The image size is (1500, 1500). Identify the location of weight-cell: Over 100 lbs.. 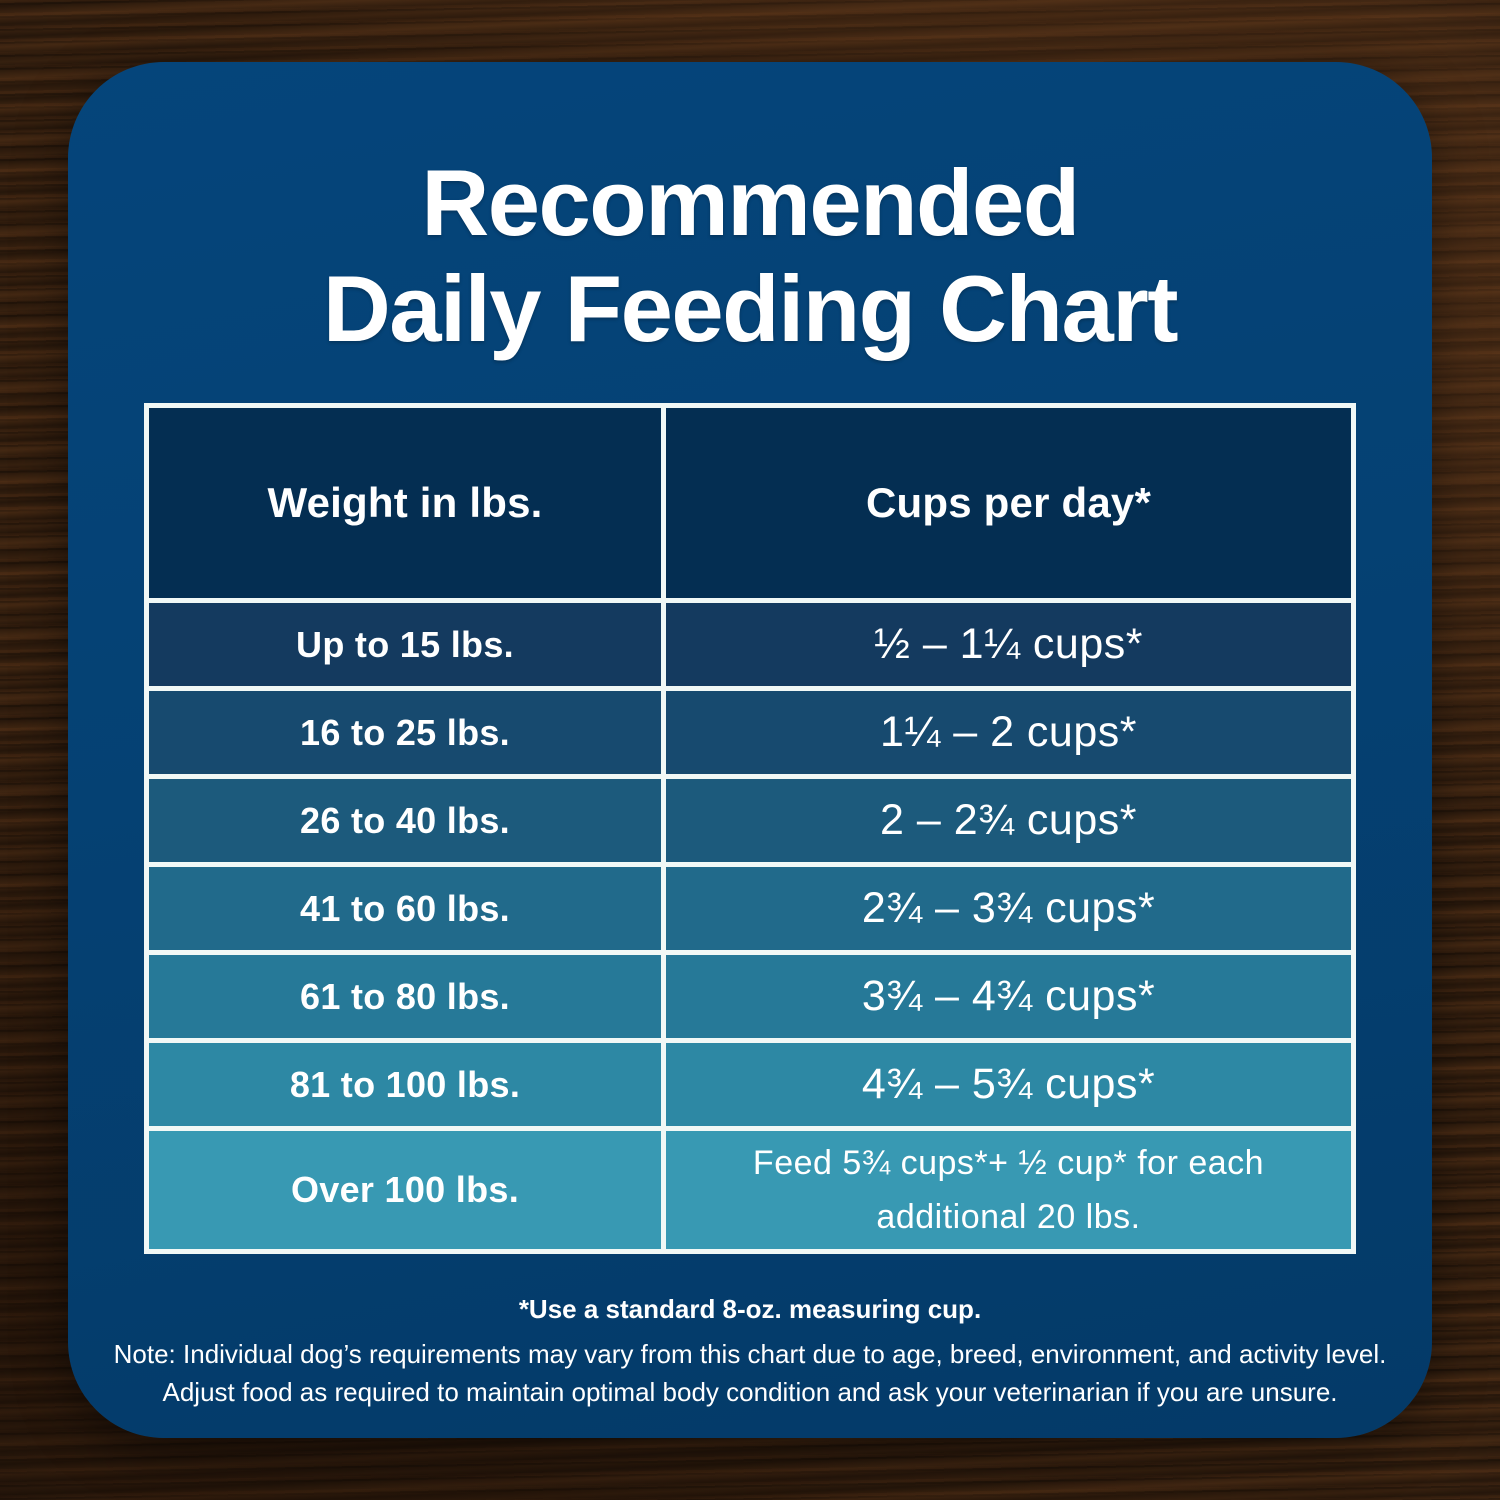
(405, 1190).